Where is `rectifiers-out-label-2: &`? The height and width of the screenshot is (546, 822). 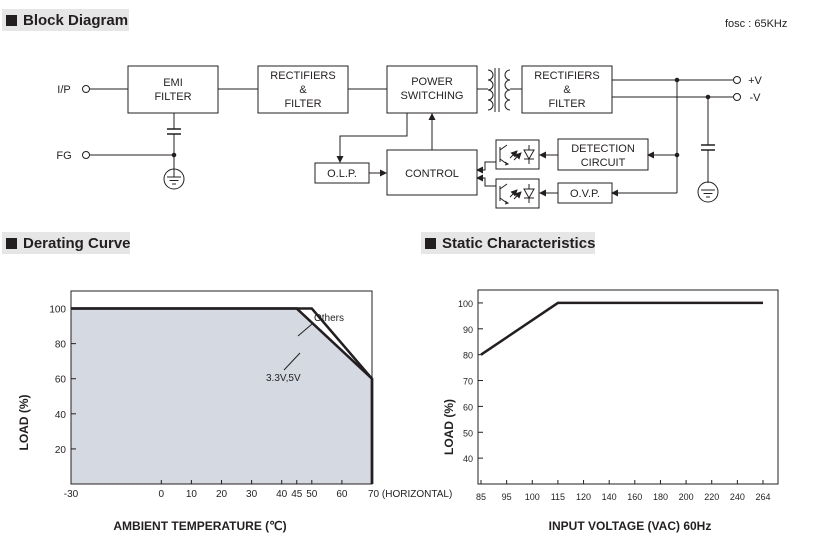 rectifiers-out-label-2: & is located at coordinates (567, 90).